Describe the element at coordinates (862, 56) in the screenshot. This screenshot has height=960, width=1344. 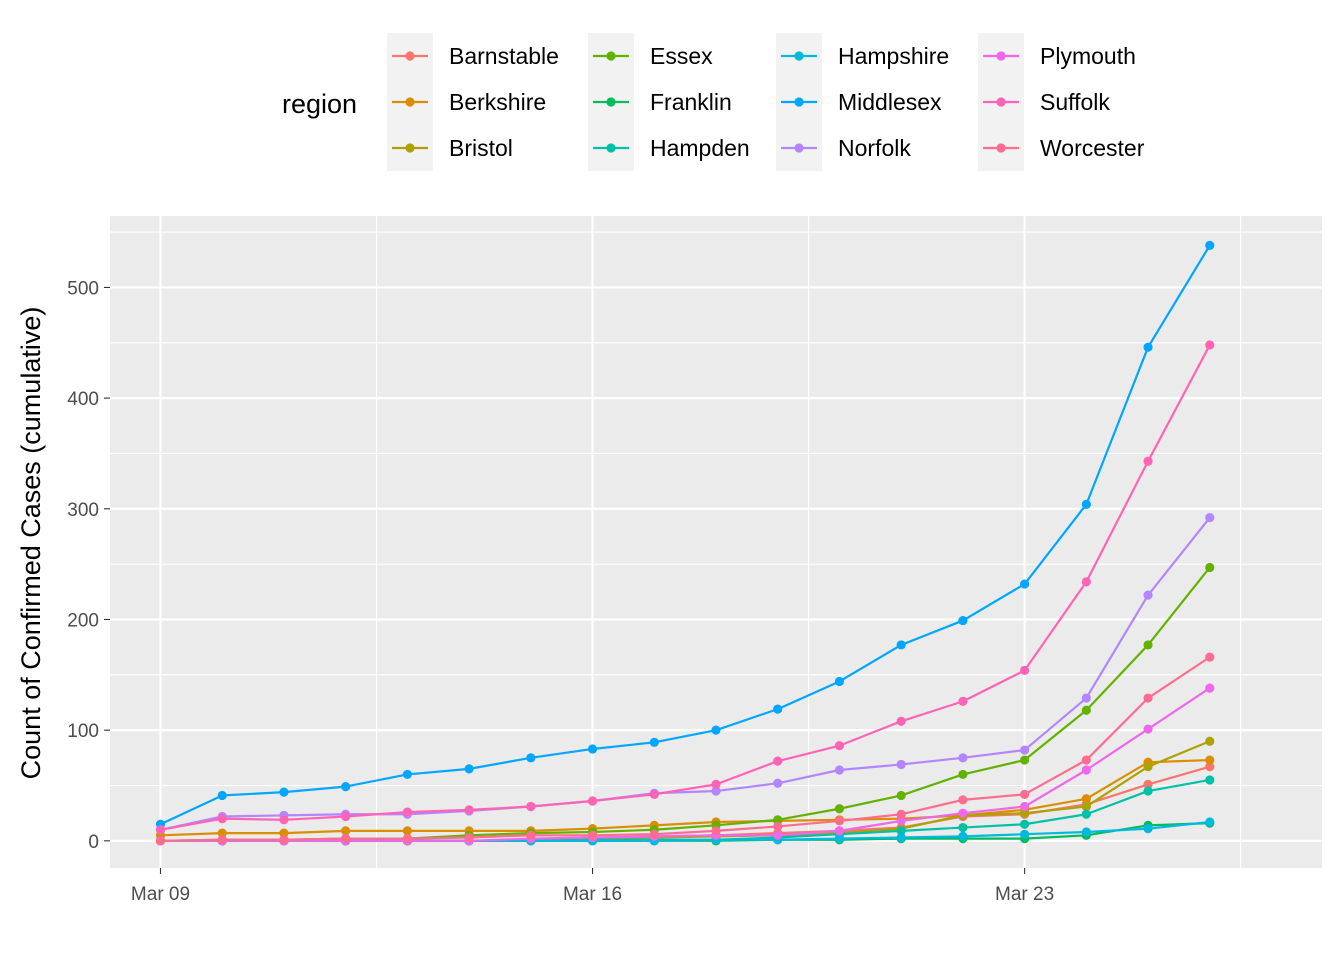
I see `legend-item-hampshire: Hampshire` at that location.